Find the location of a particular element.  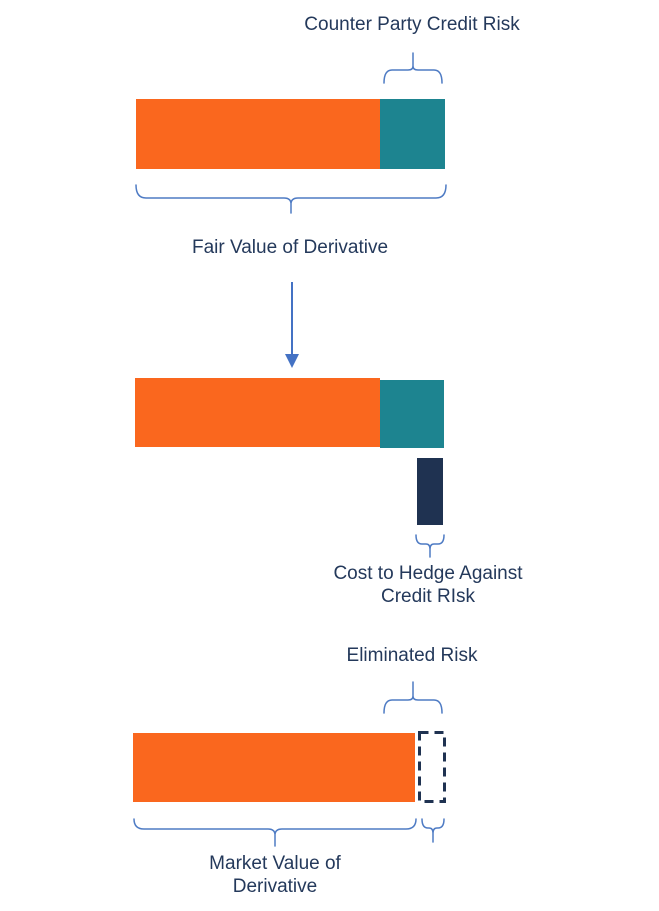

label-cost-to-hedge-line1: Cost to Hedge Against is located at coordinates (428, 573).